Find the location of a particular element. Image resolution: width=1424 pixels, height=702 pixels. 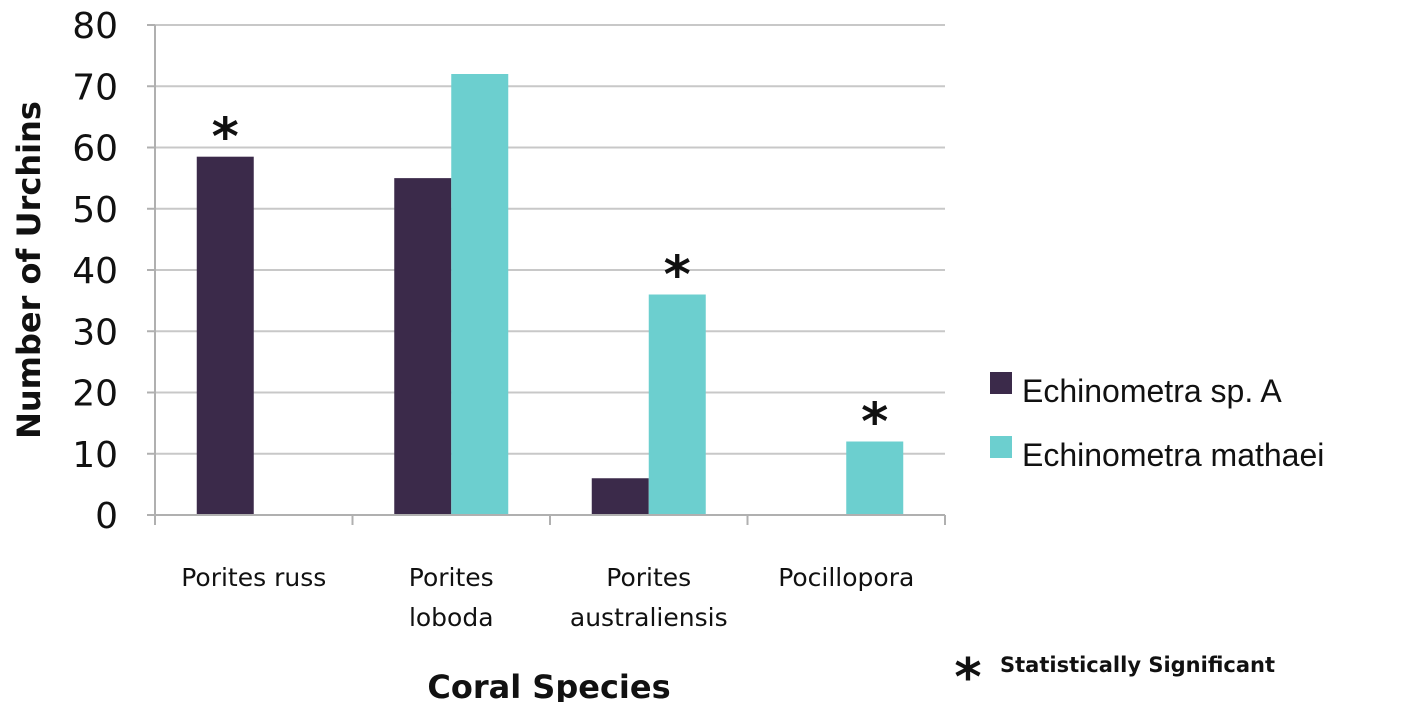

y-tick-label: 10 is located at coordinates (95, 455).